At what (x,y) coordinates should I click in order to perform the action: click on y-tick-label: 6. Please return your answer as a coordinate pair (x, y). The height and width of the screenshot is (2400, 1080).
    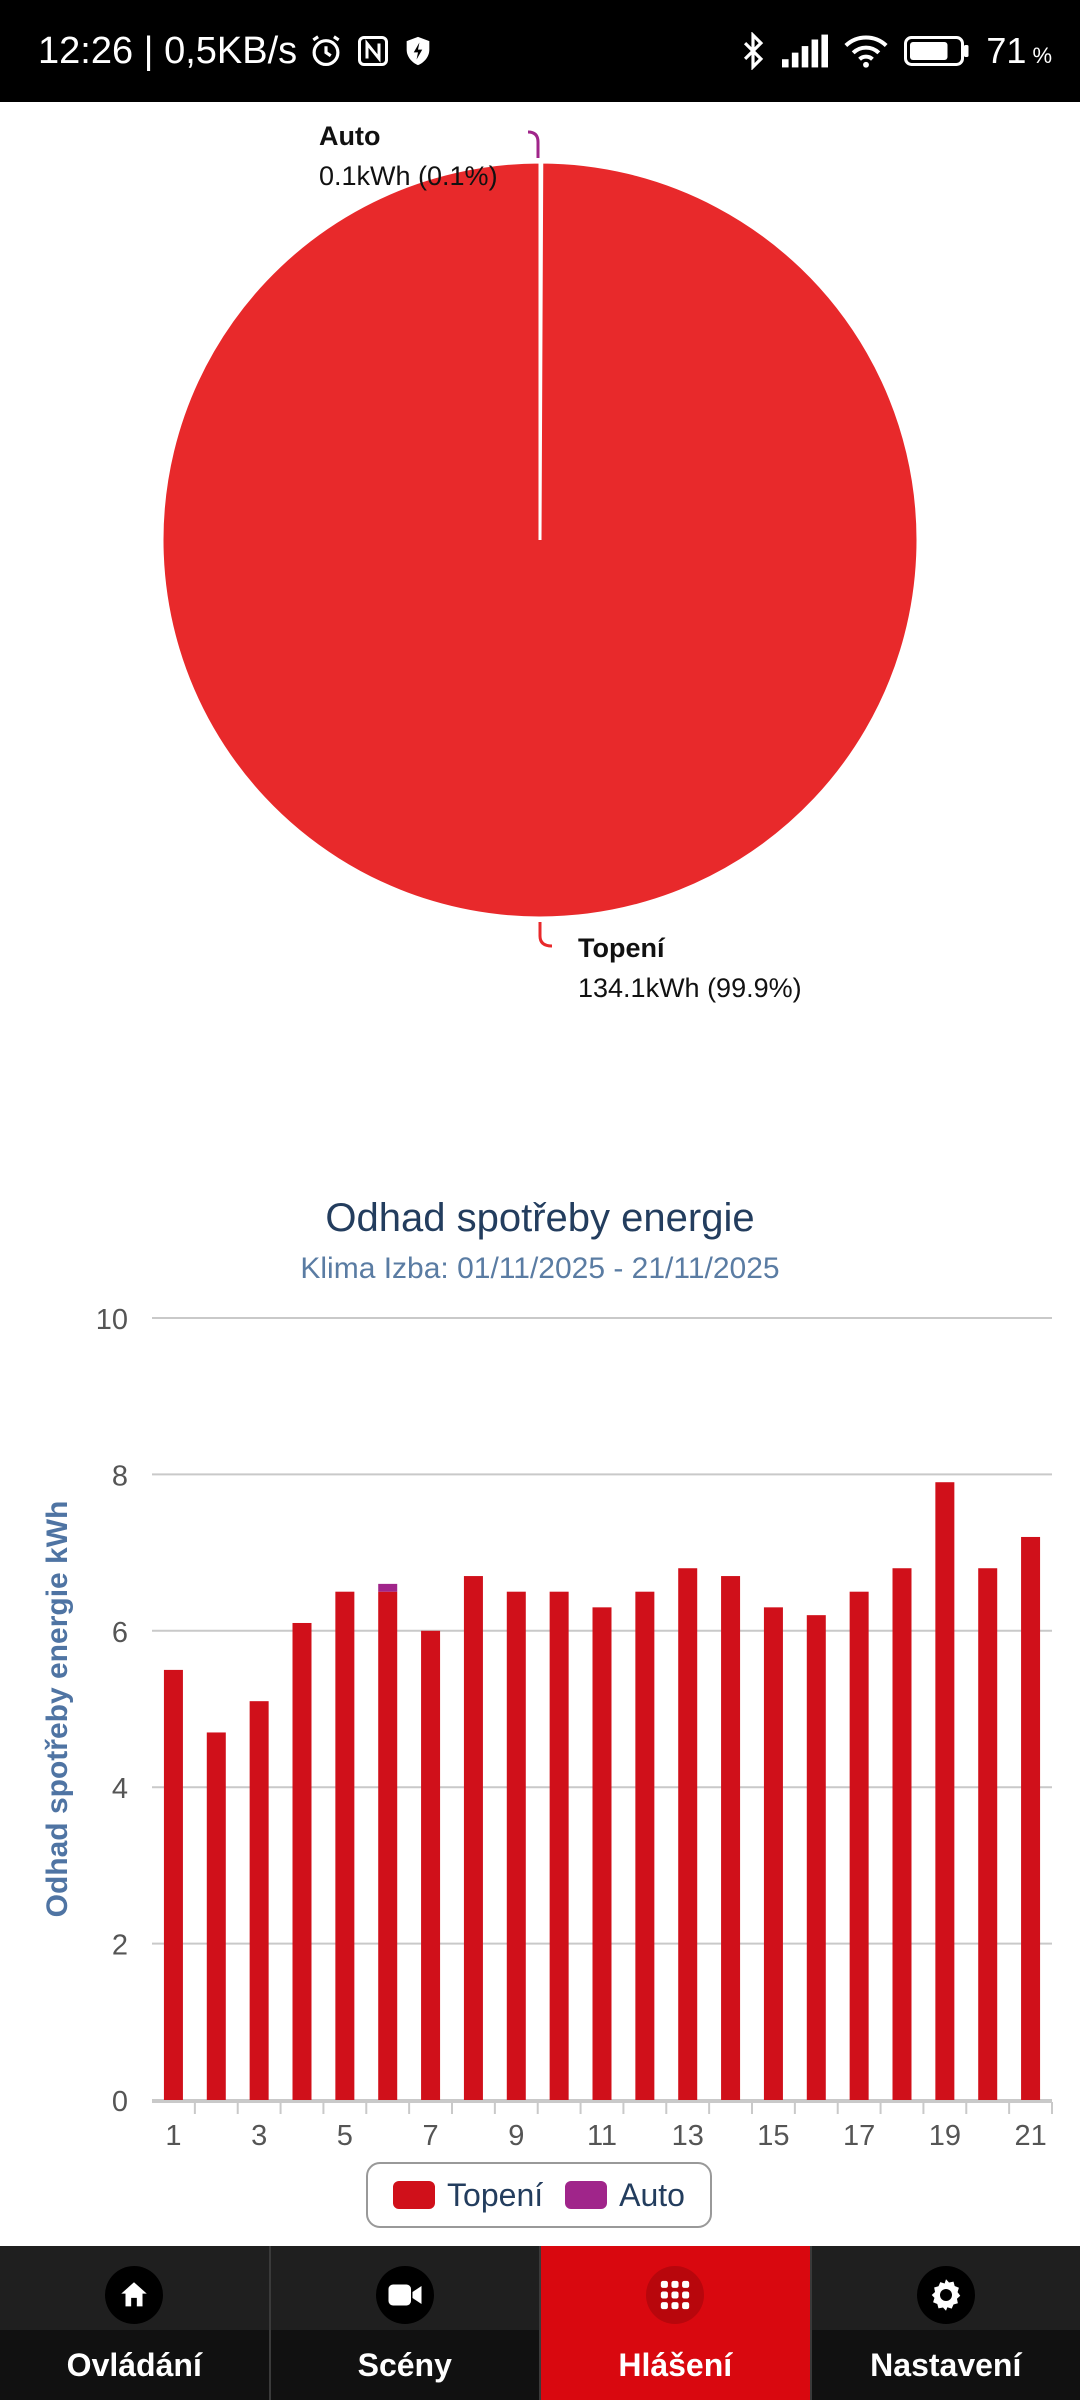
    Looking at the image, I should click on (120, 1633).